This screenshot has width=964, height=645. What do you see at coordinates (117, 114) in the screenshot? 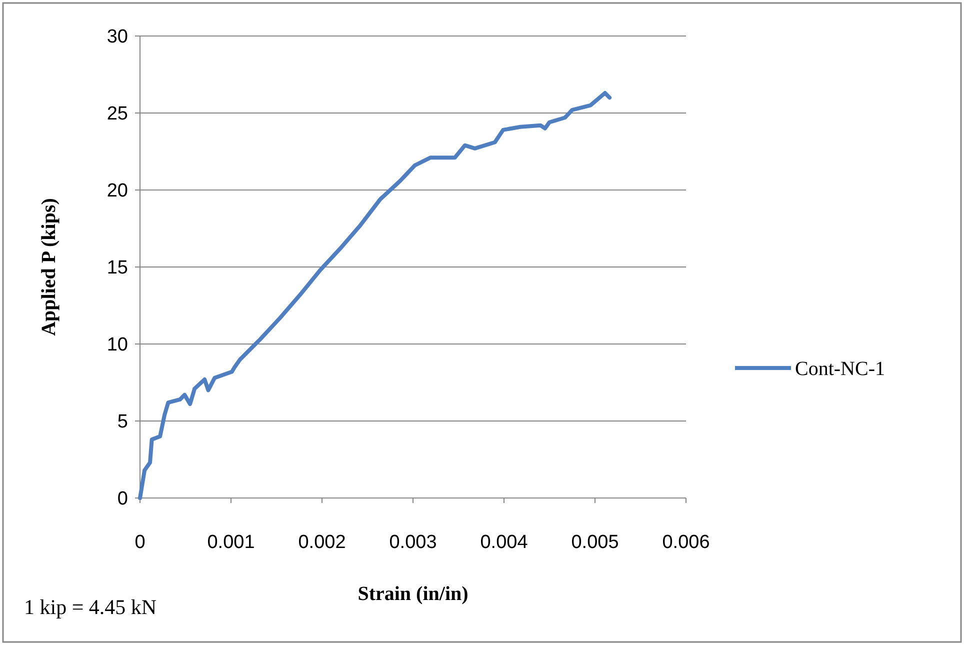
I see `y-tick-label: 25` at bounding box center [117, 114].